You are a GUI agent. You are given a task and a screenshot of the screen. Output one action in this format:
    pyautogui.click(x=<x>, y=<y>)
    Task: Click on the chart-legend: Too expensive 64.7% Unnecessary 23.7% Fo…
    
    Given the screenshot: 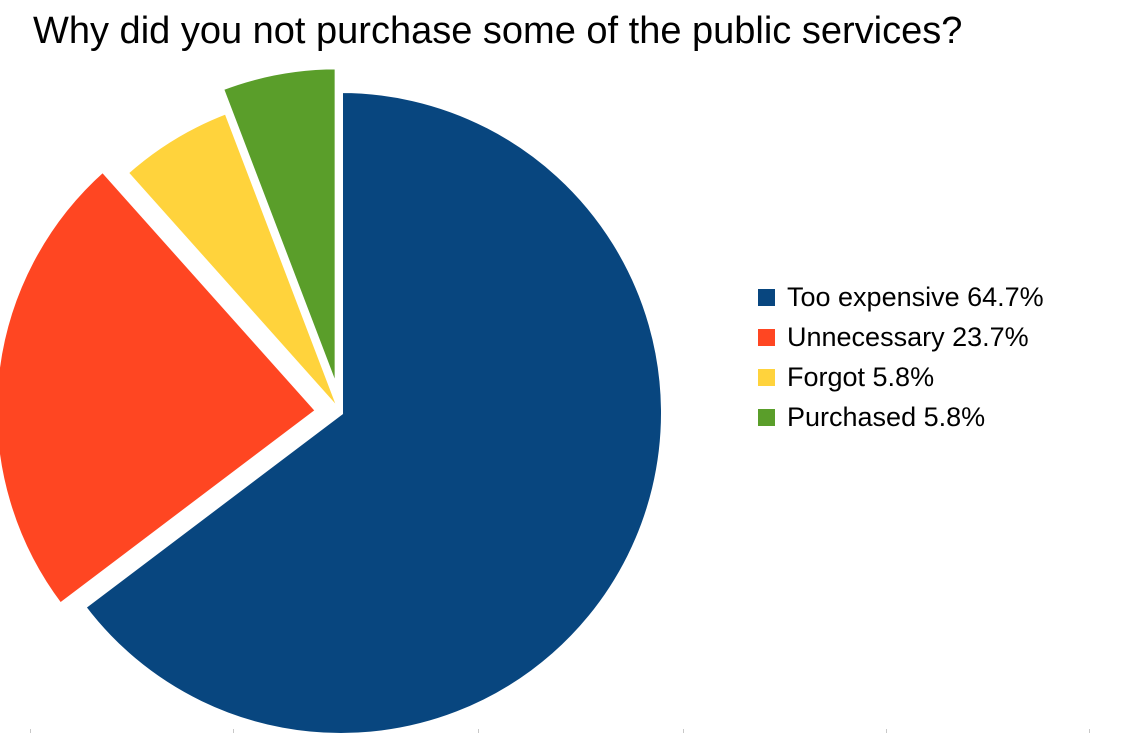 What is the action you would take?
    pyautogui.click(x=901, y=357)
    